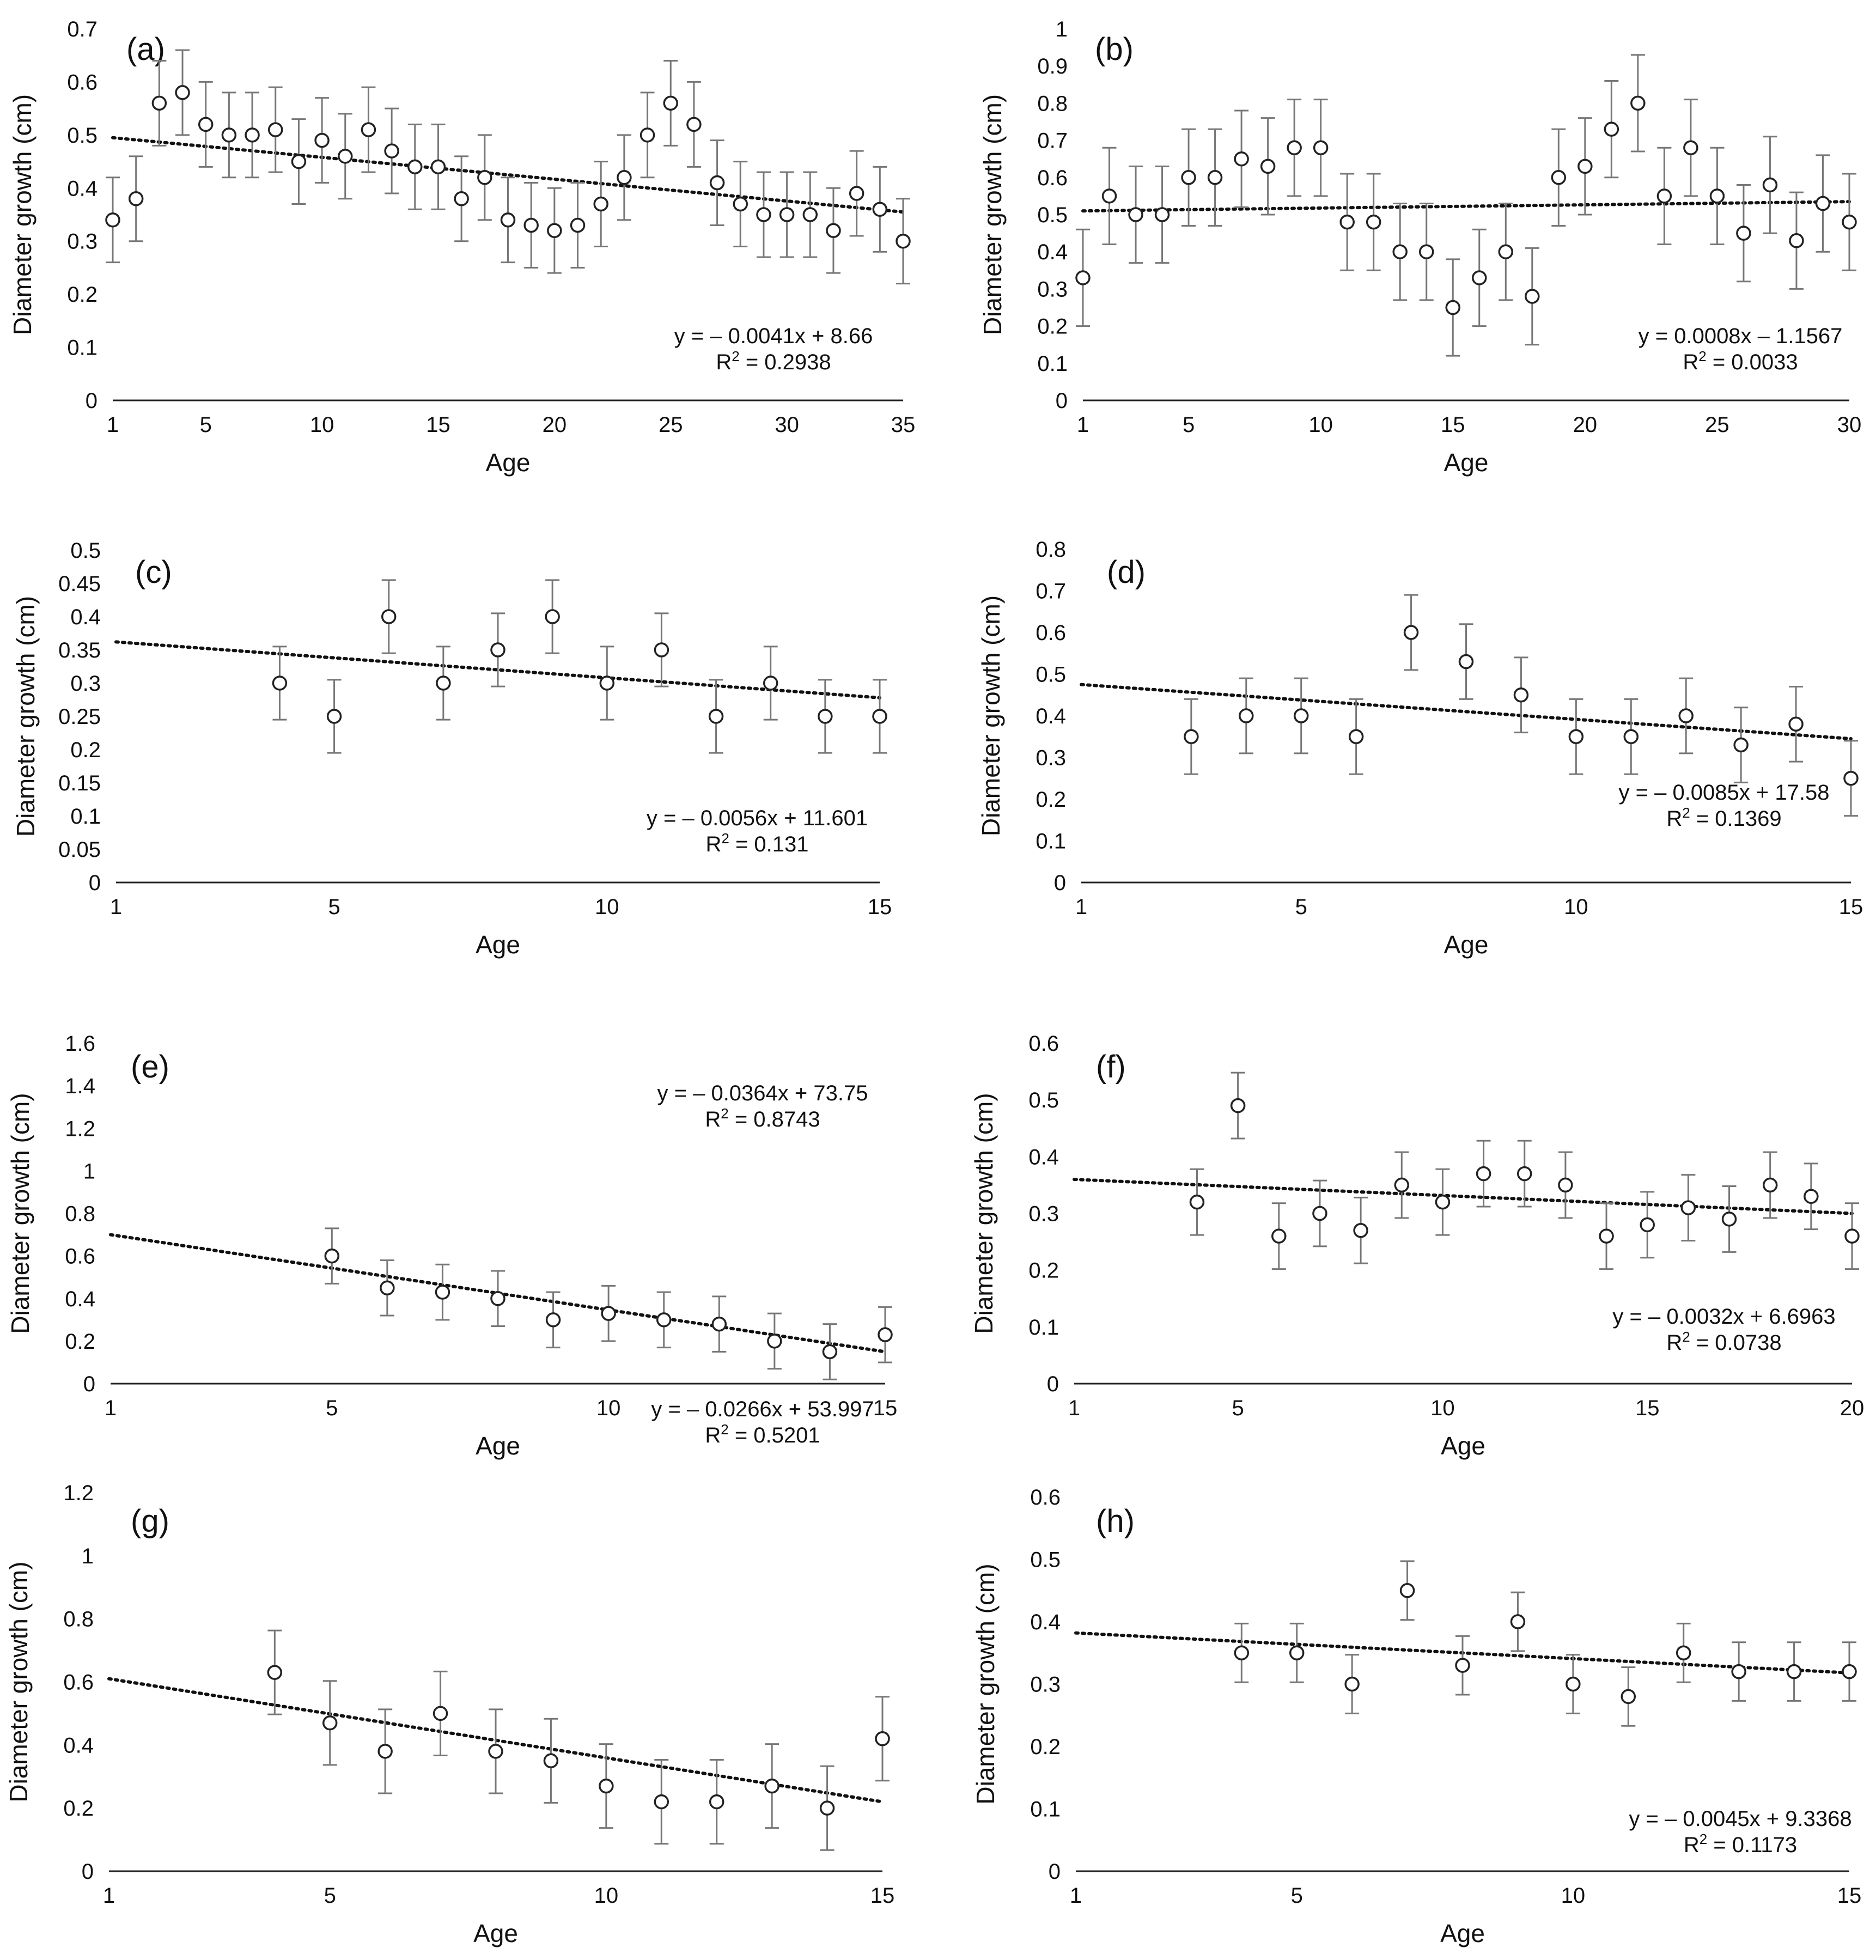 Image resolution: width=1876 pixels, height=1960 pixels. What do you see at coordinates (773, 361) in the screenshot?
I see `r-squared: R2 = 0.2938` at bounding box center [773, 361].